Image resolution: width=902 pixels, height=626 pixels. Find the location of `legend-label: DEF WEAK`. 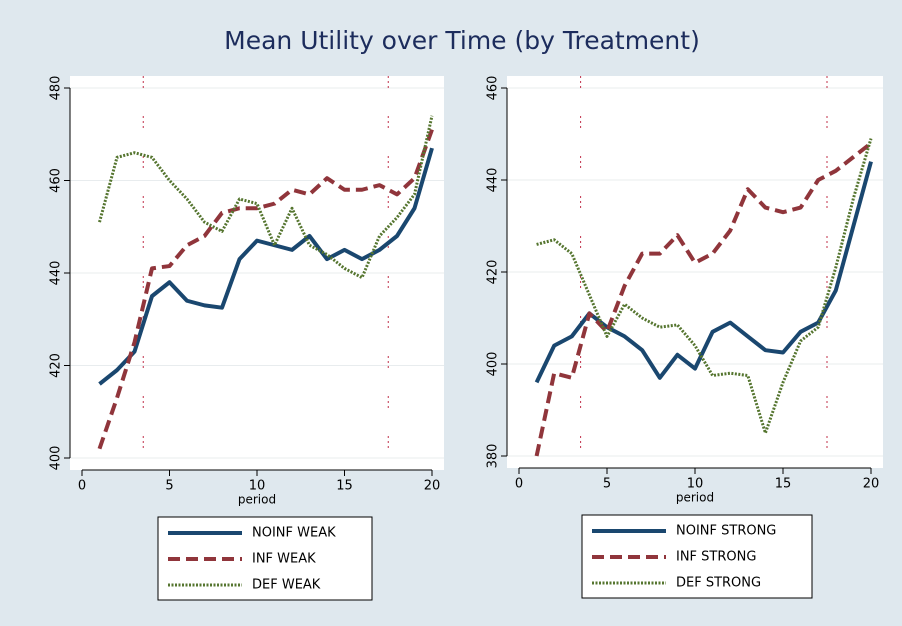

legend-label: DEF WEAK is located at coordinates (286, 585).